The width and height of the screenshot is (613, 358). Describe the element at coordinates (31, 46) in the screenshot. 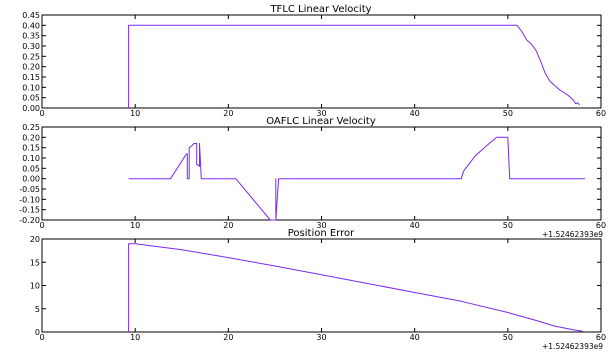

I see `y-tick-label: 0.30` at that location.